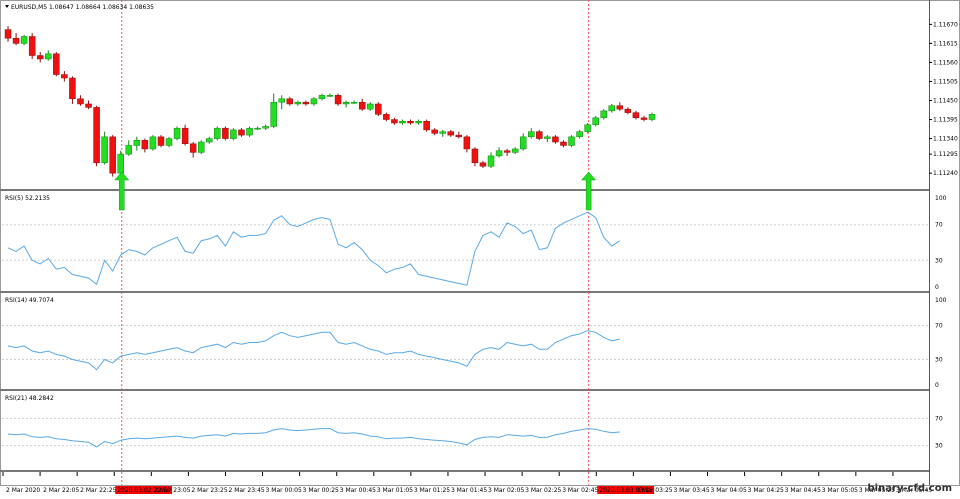 This screenshot has width=960, height=499. Describe the element at coordinates (691, 490) in the screenshot. I see `time-axis-label: 3 Mar 03:45` at that location.